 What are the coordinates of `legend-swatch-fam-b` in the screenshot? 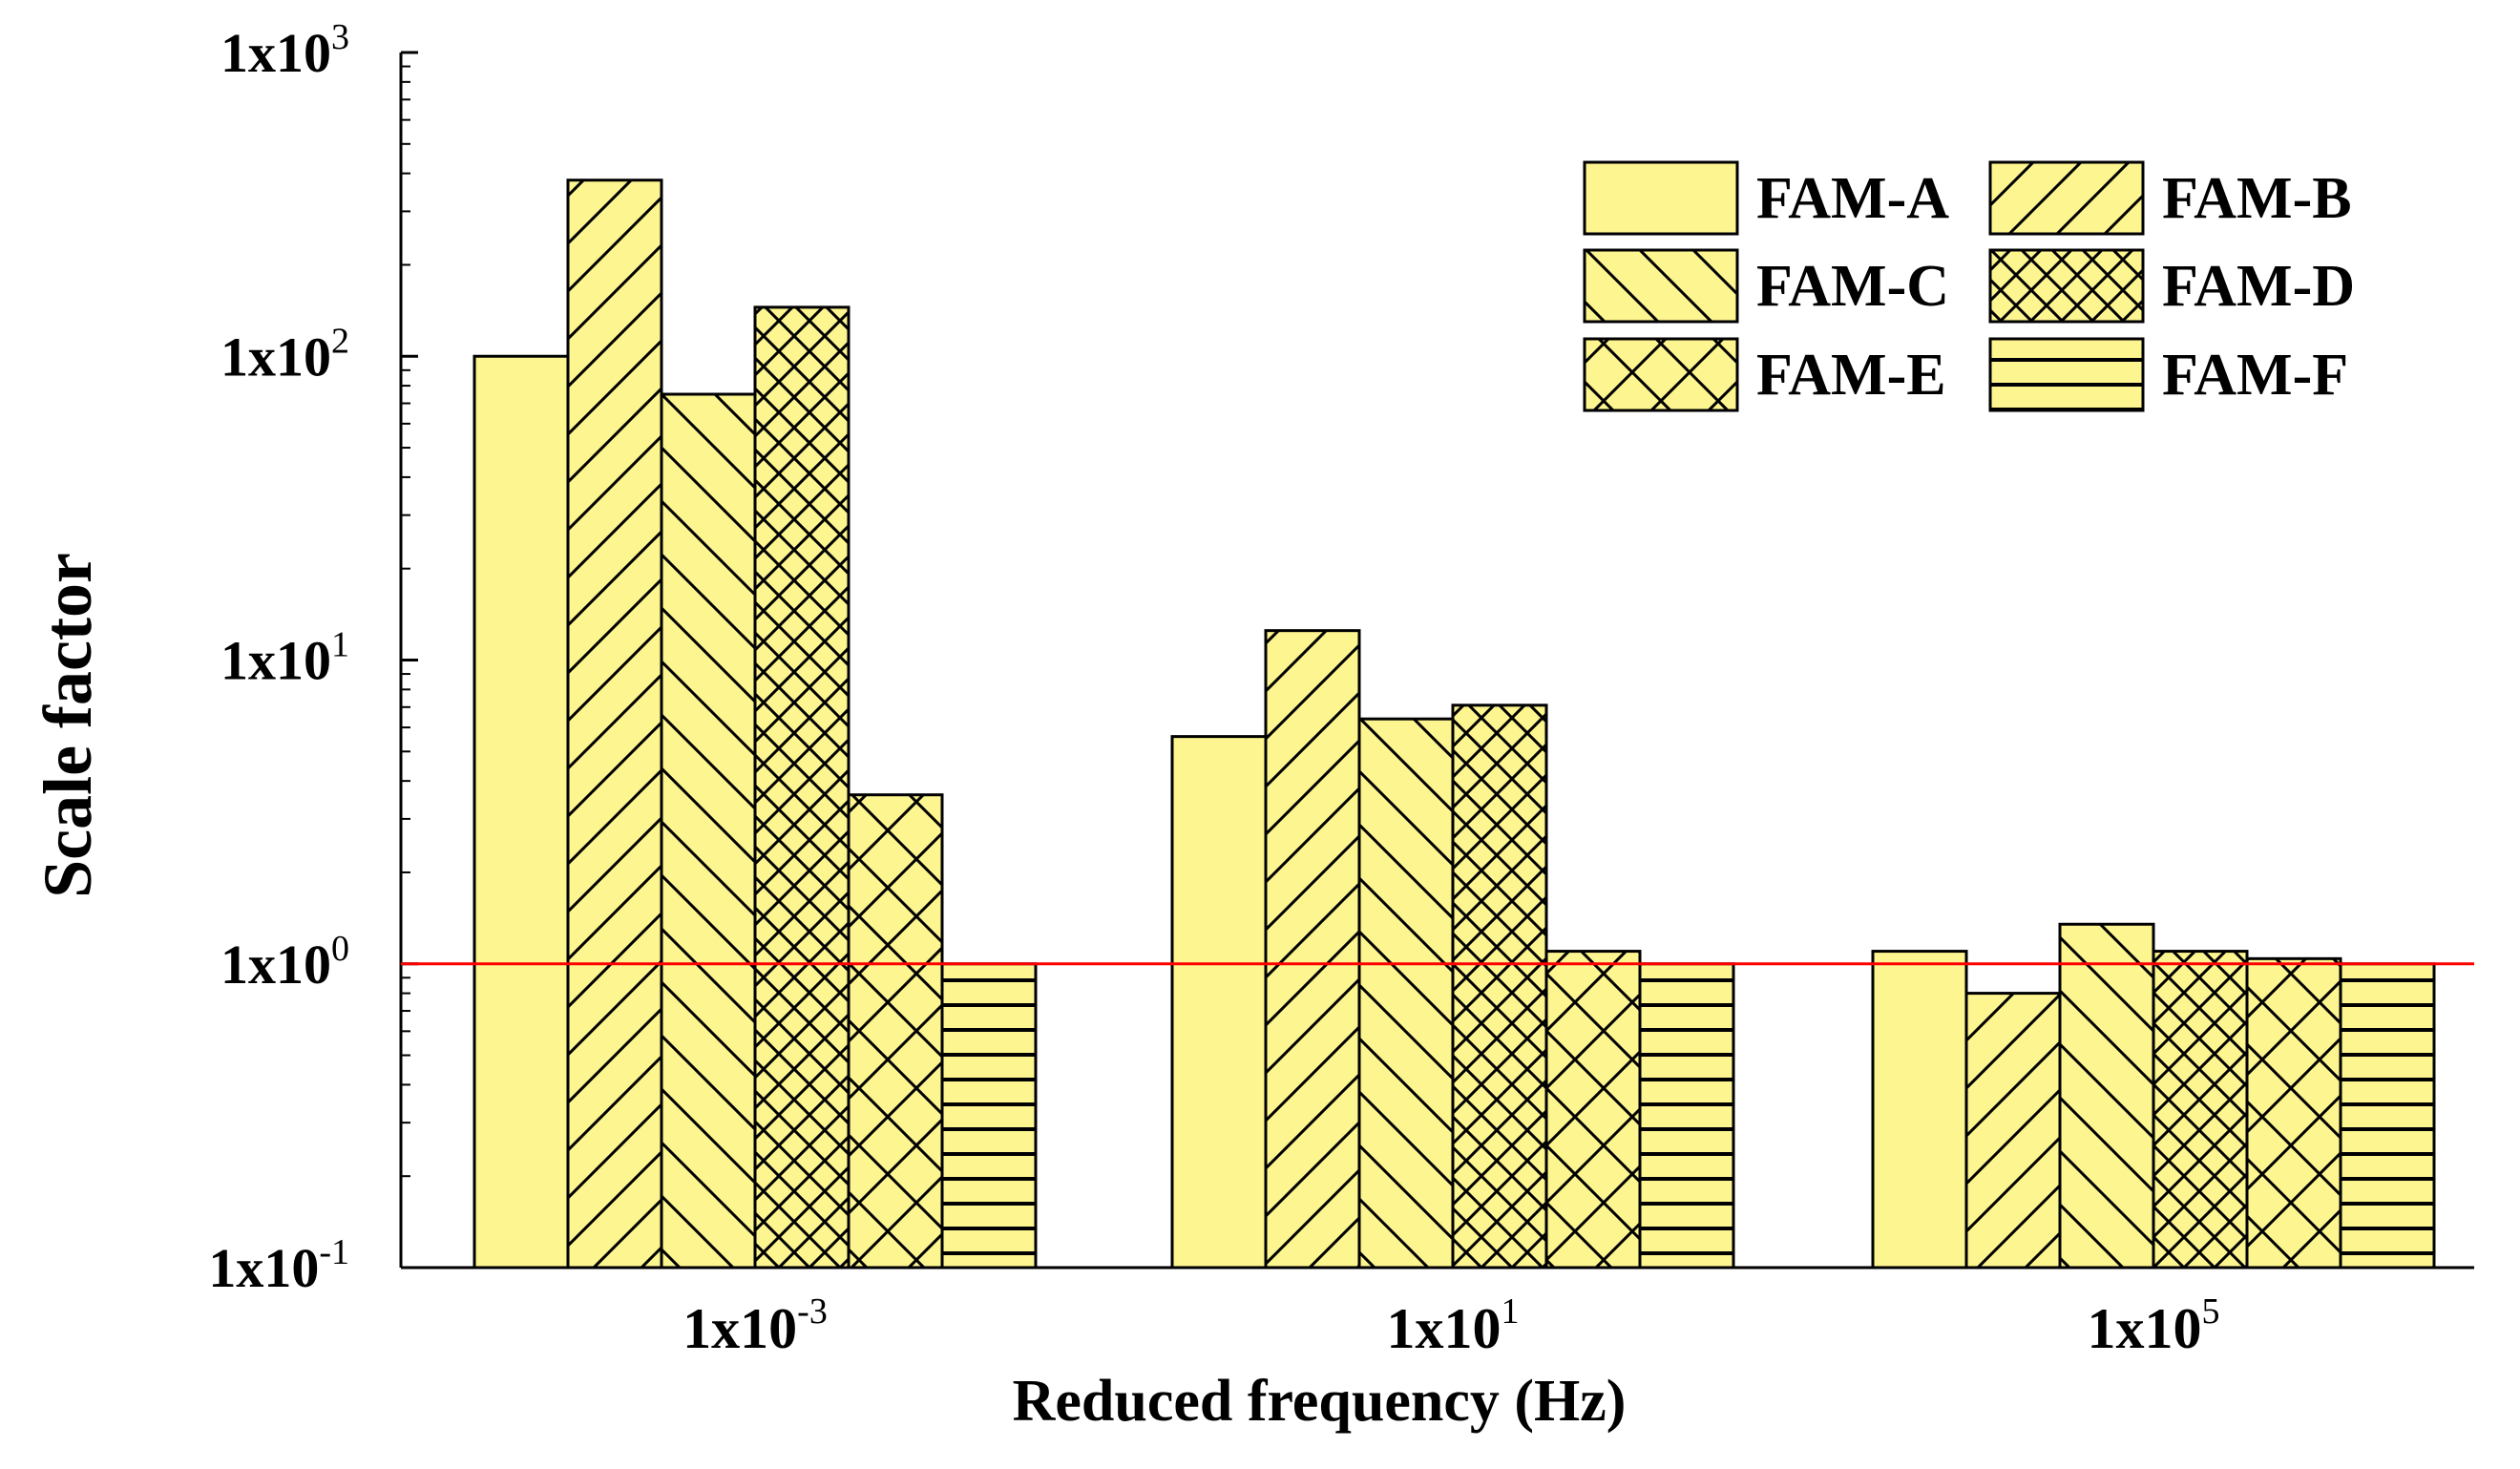 It's located at (2066, 198).